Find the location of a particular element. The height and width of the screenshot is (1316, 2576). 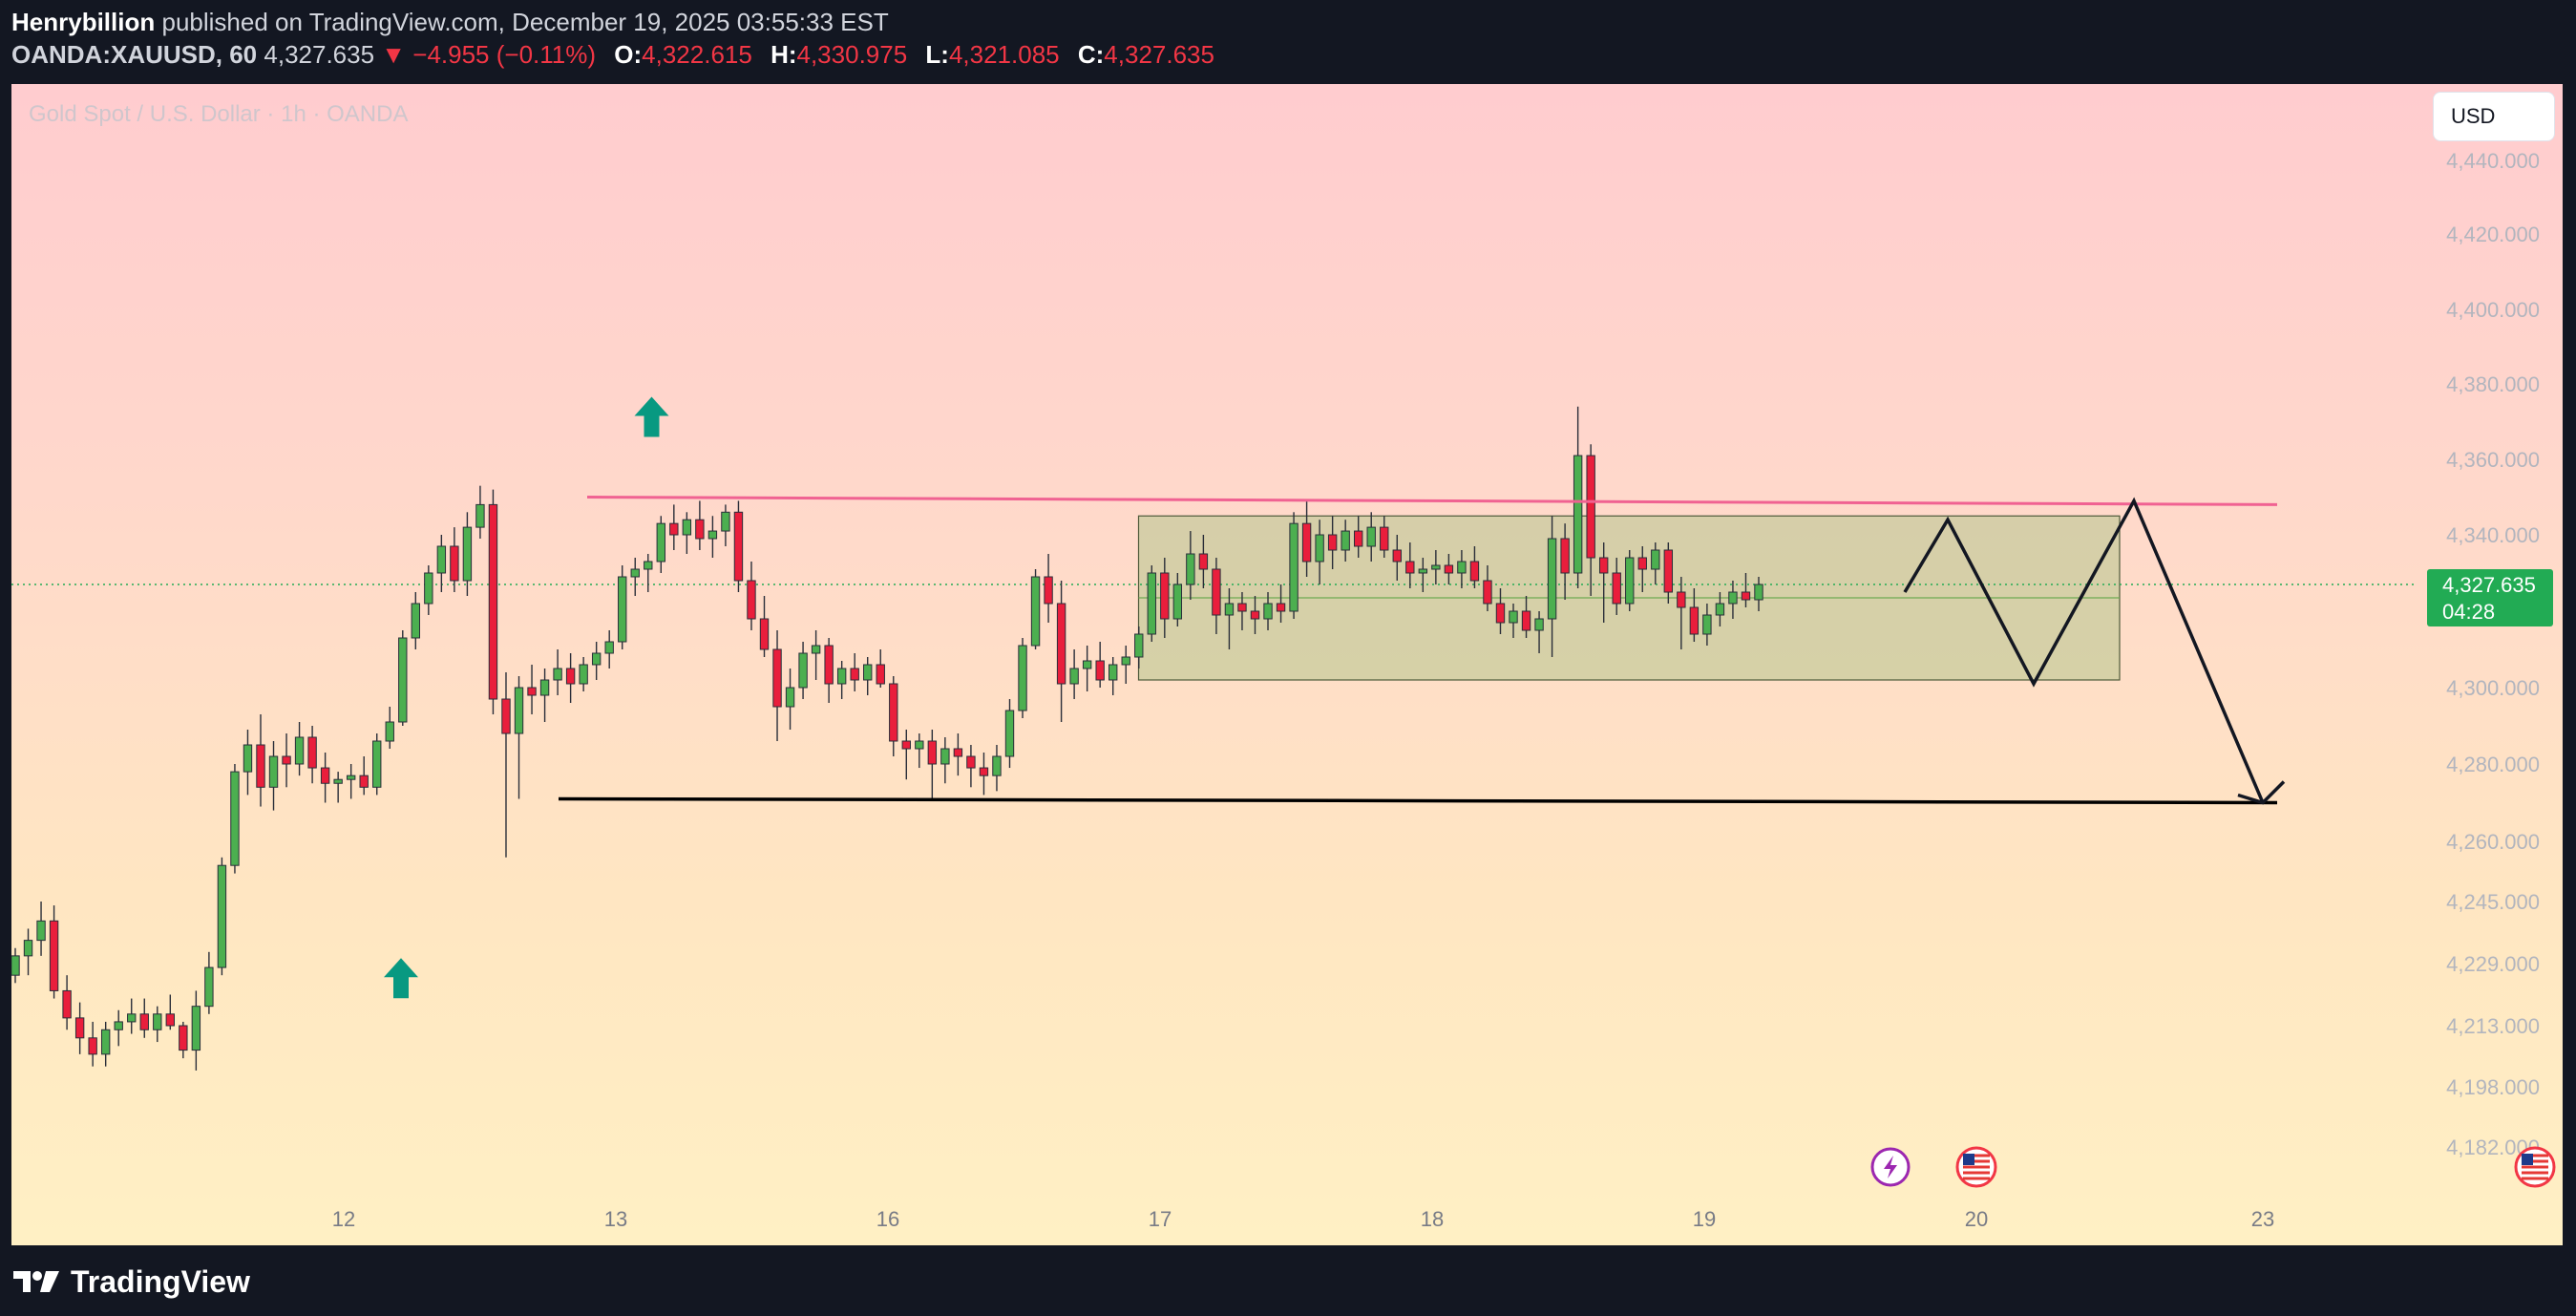

open-label: O: is located at coordinates (628, 54).